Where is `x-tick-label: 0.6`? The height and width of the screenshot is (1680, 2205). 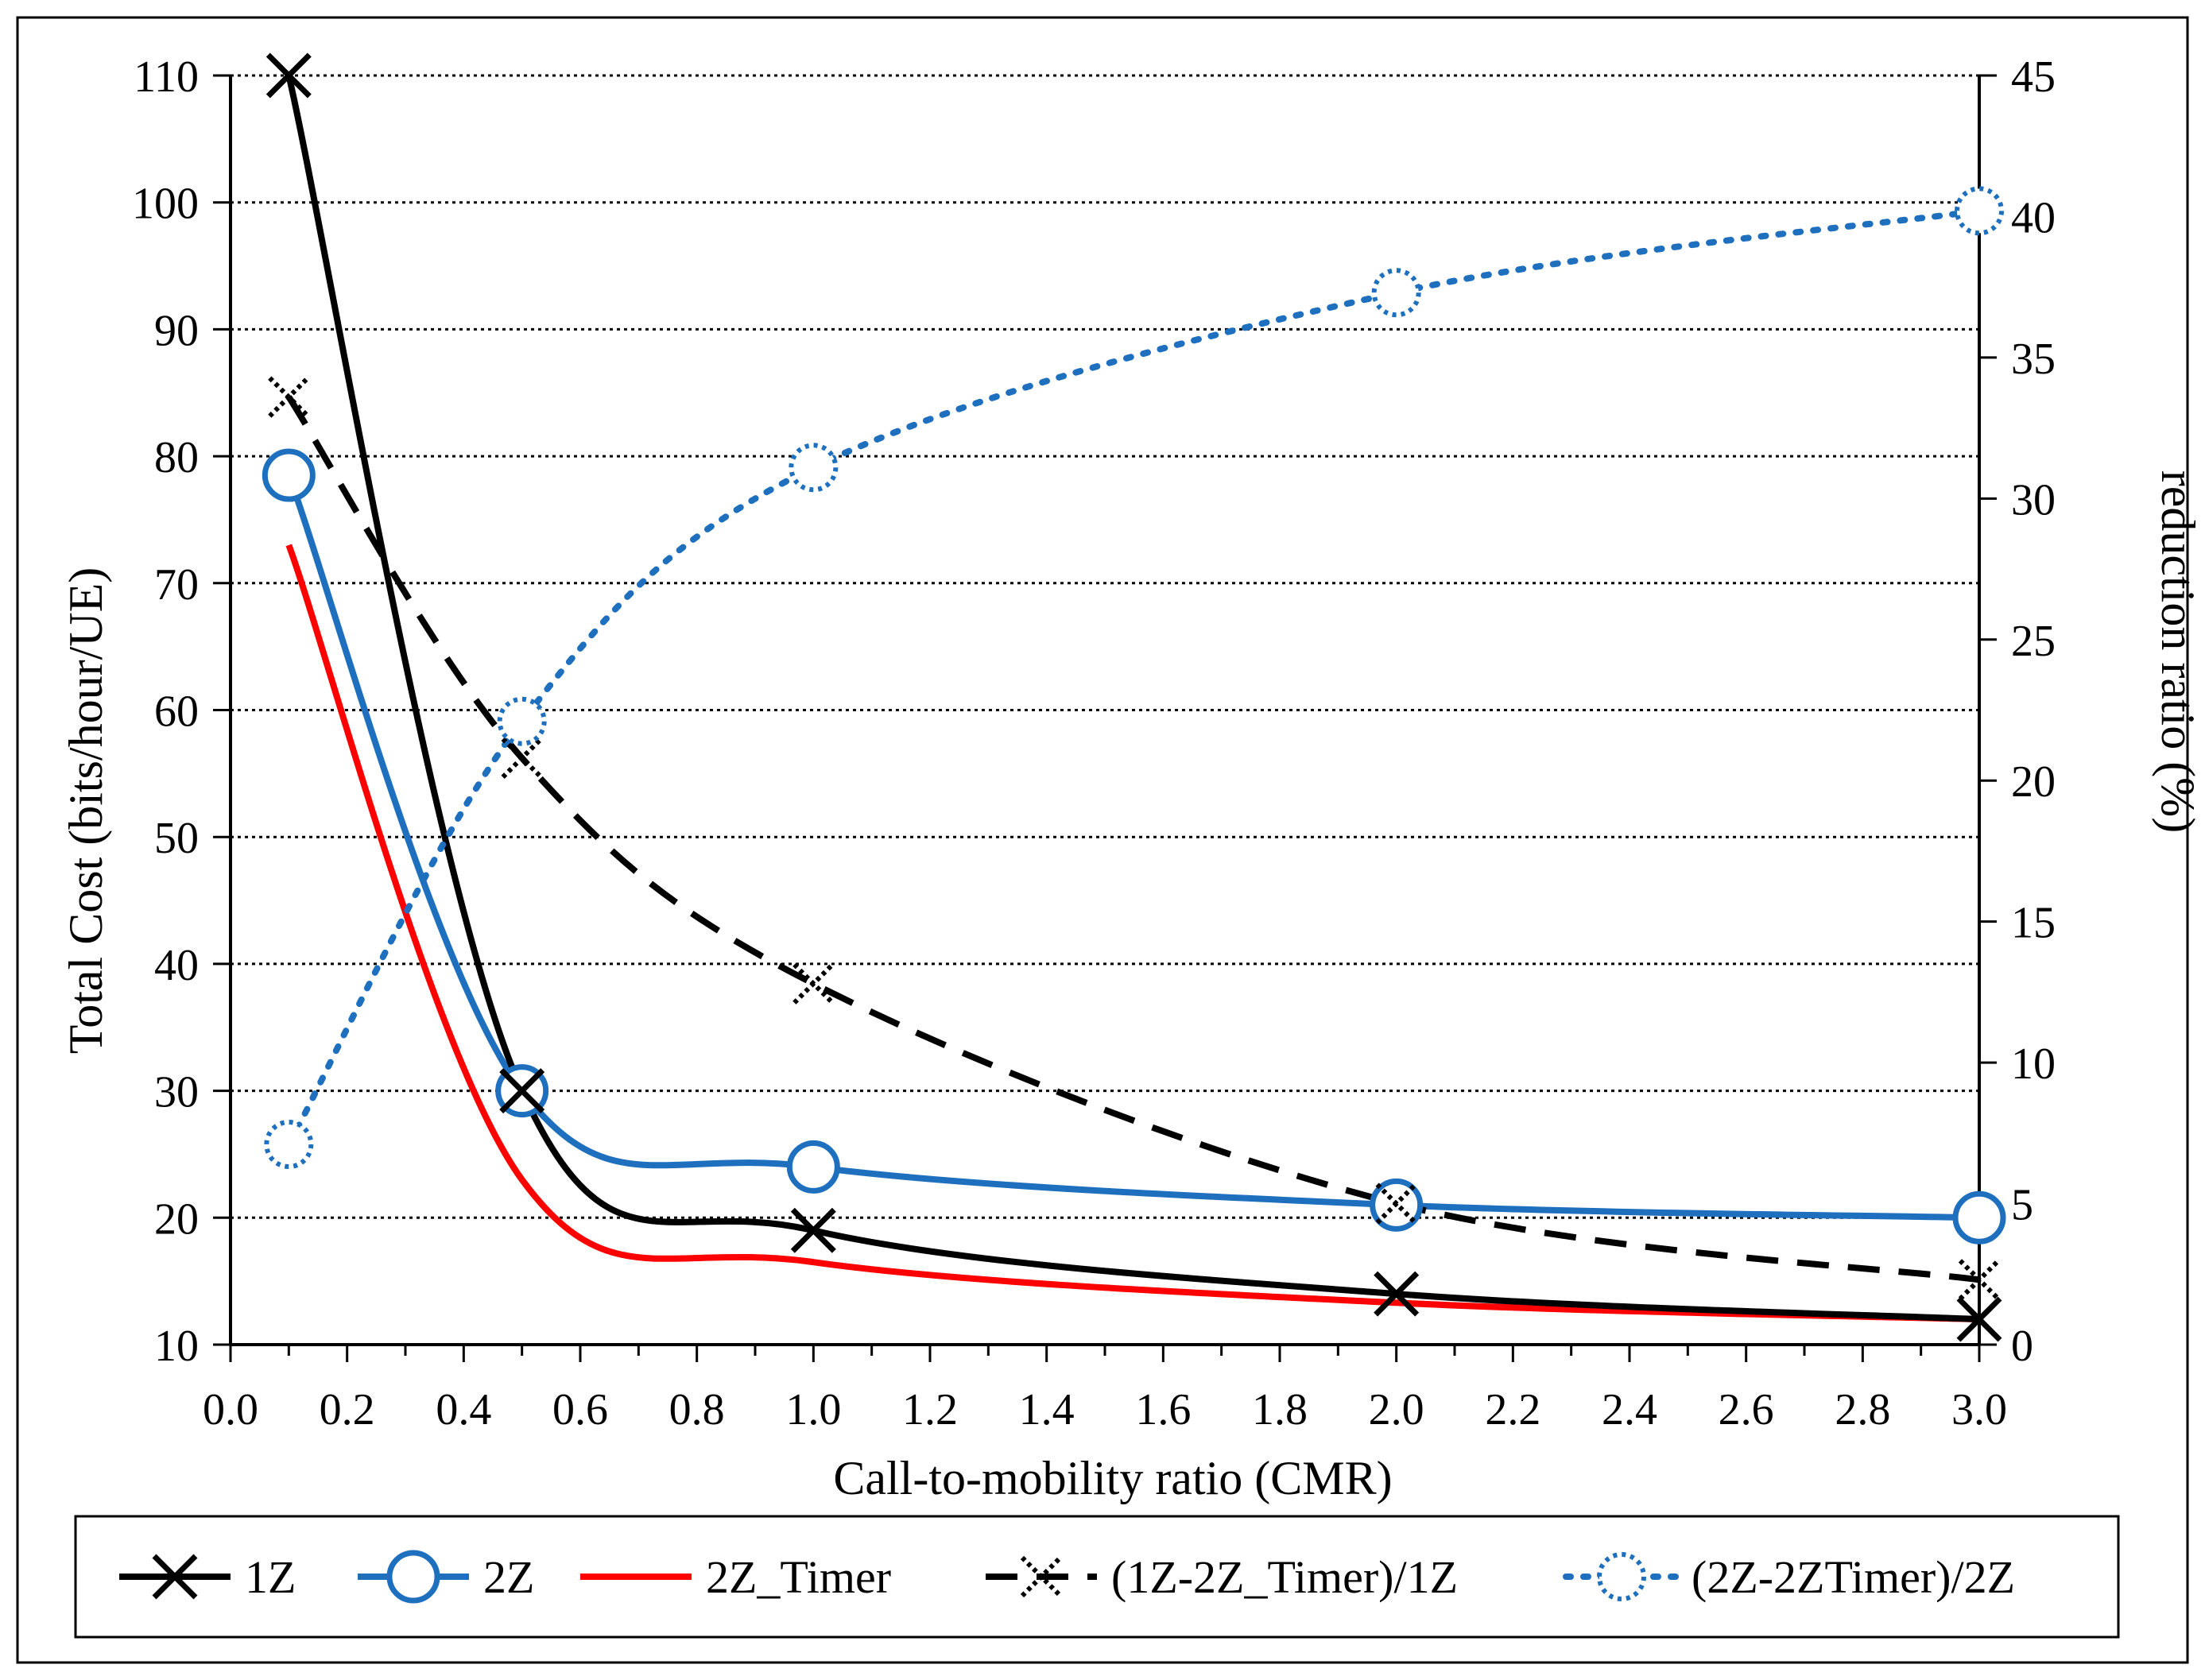
x-tick-label: 0.6 is located at coordinates (580, 1409).